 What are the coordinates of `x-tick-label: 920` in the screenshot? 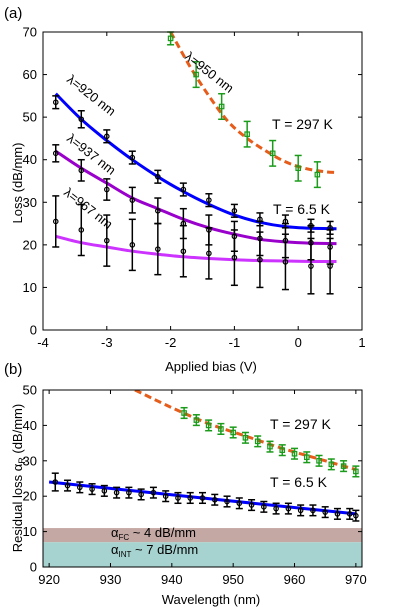 It's located at (49, 579).